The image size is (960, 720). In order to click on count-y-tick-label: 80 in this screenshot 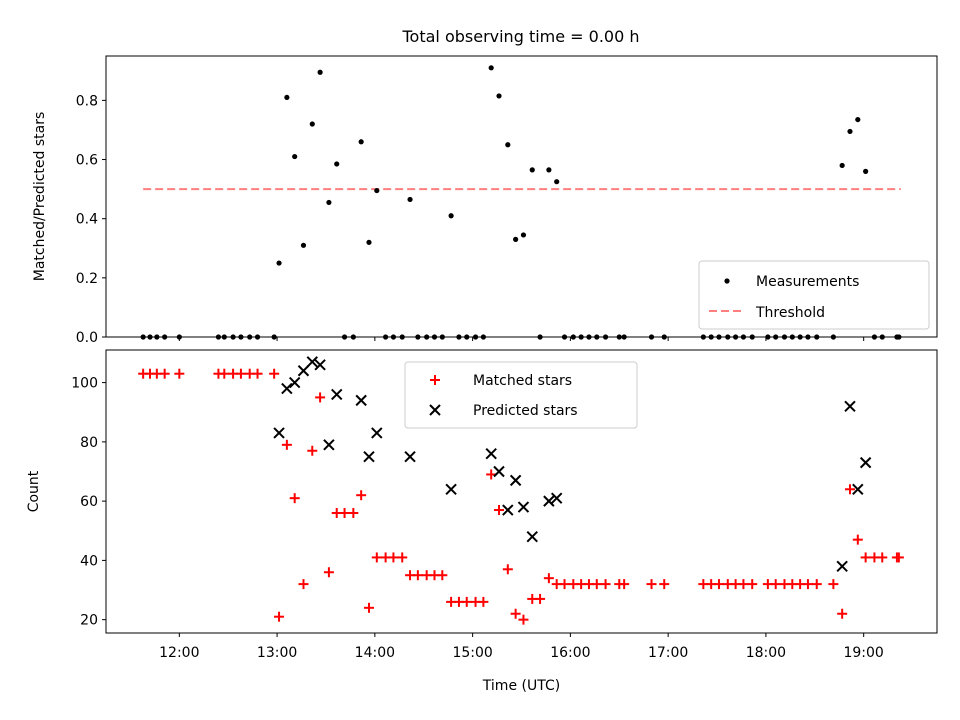, I will do `click(89, 443)`.